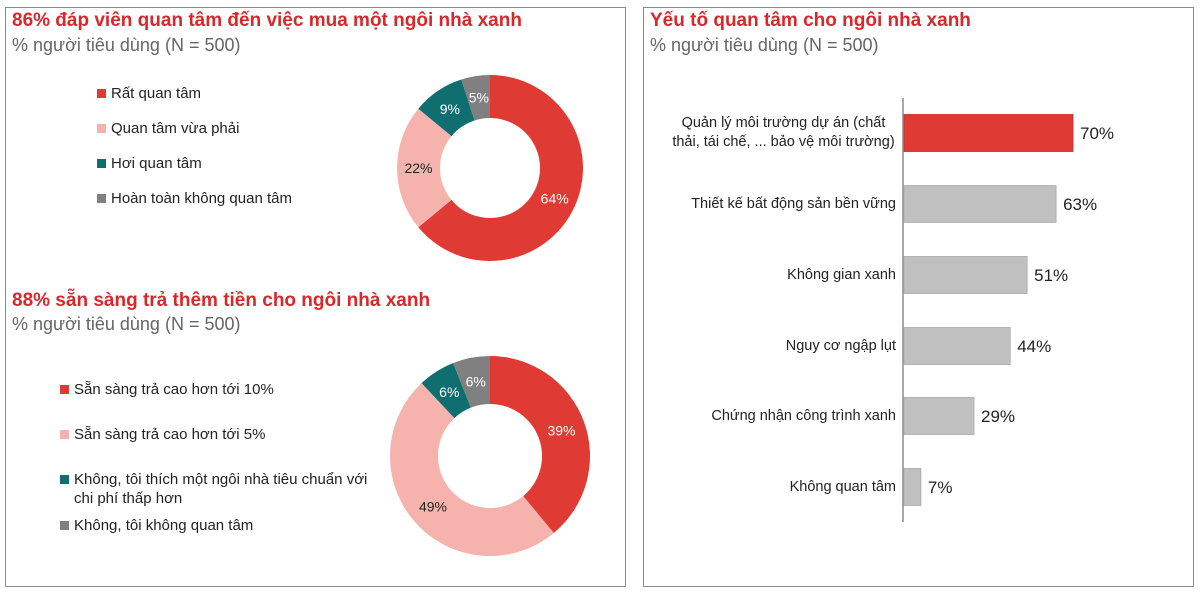  What do you see at coordinates (237, 163) in the screenshot?
I see `legend-item: Hơi quan tâm` at bounding box center [237, 163].